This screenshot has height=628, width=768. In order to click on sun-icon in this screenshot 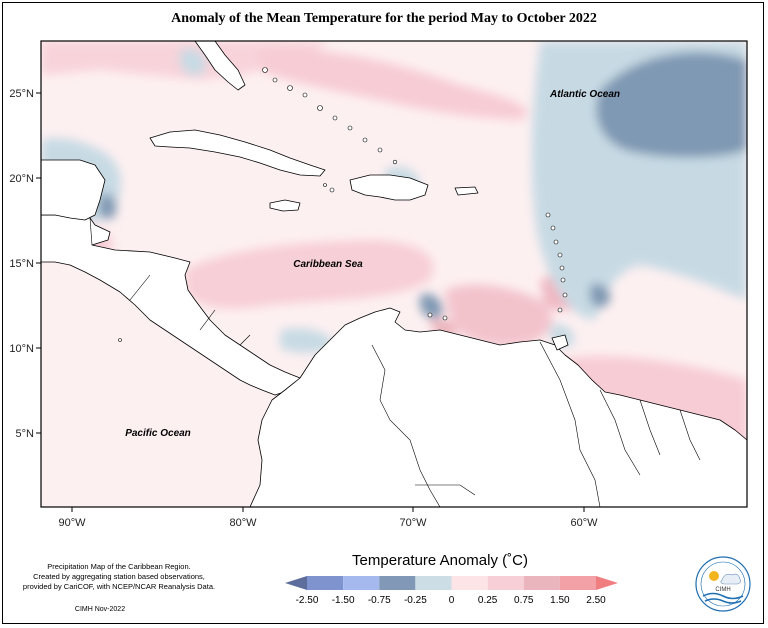, I will do `click(714, 576)`.